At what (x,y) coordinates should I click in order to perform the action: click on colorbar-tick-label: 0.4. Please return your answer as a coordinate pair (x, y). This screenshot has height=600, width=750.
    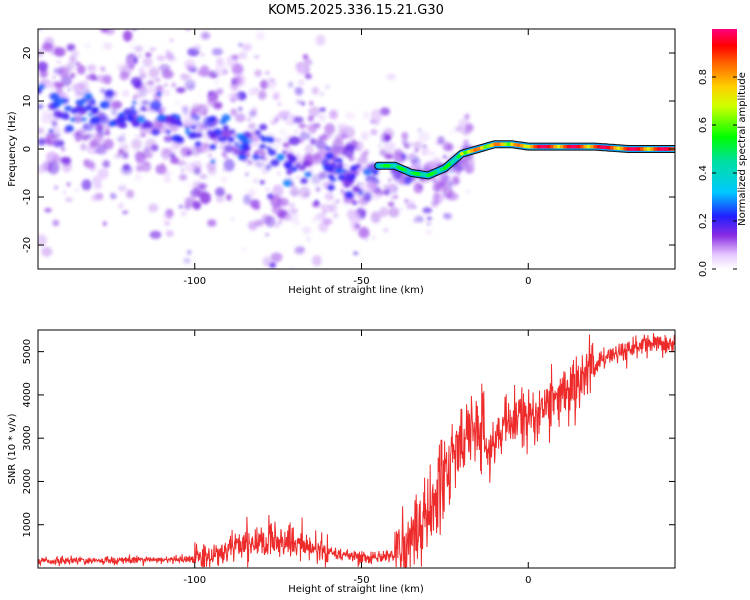
    Looking at the image, I should click on (703, 173).